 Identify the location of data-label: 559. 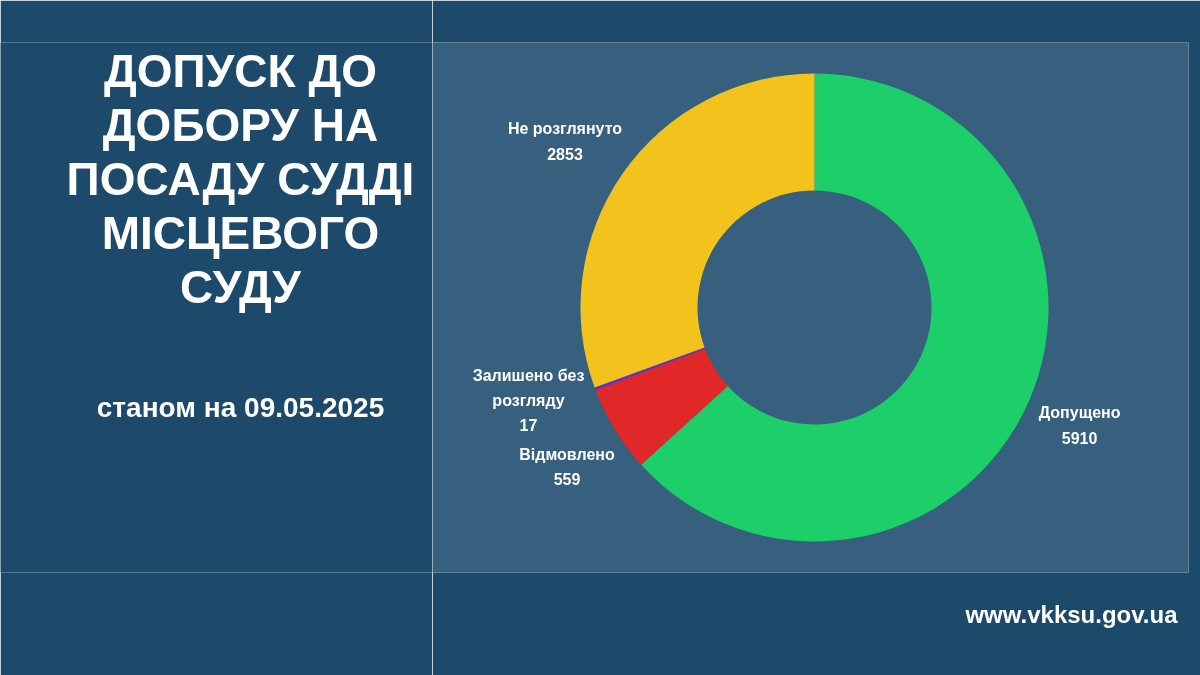
(567, 480).